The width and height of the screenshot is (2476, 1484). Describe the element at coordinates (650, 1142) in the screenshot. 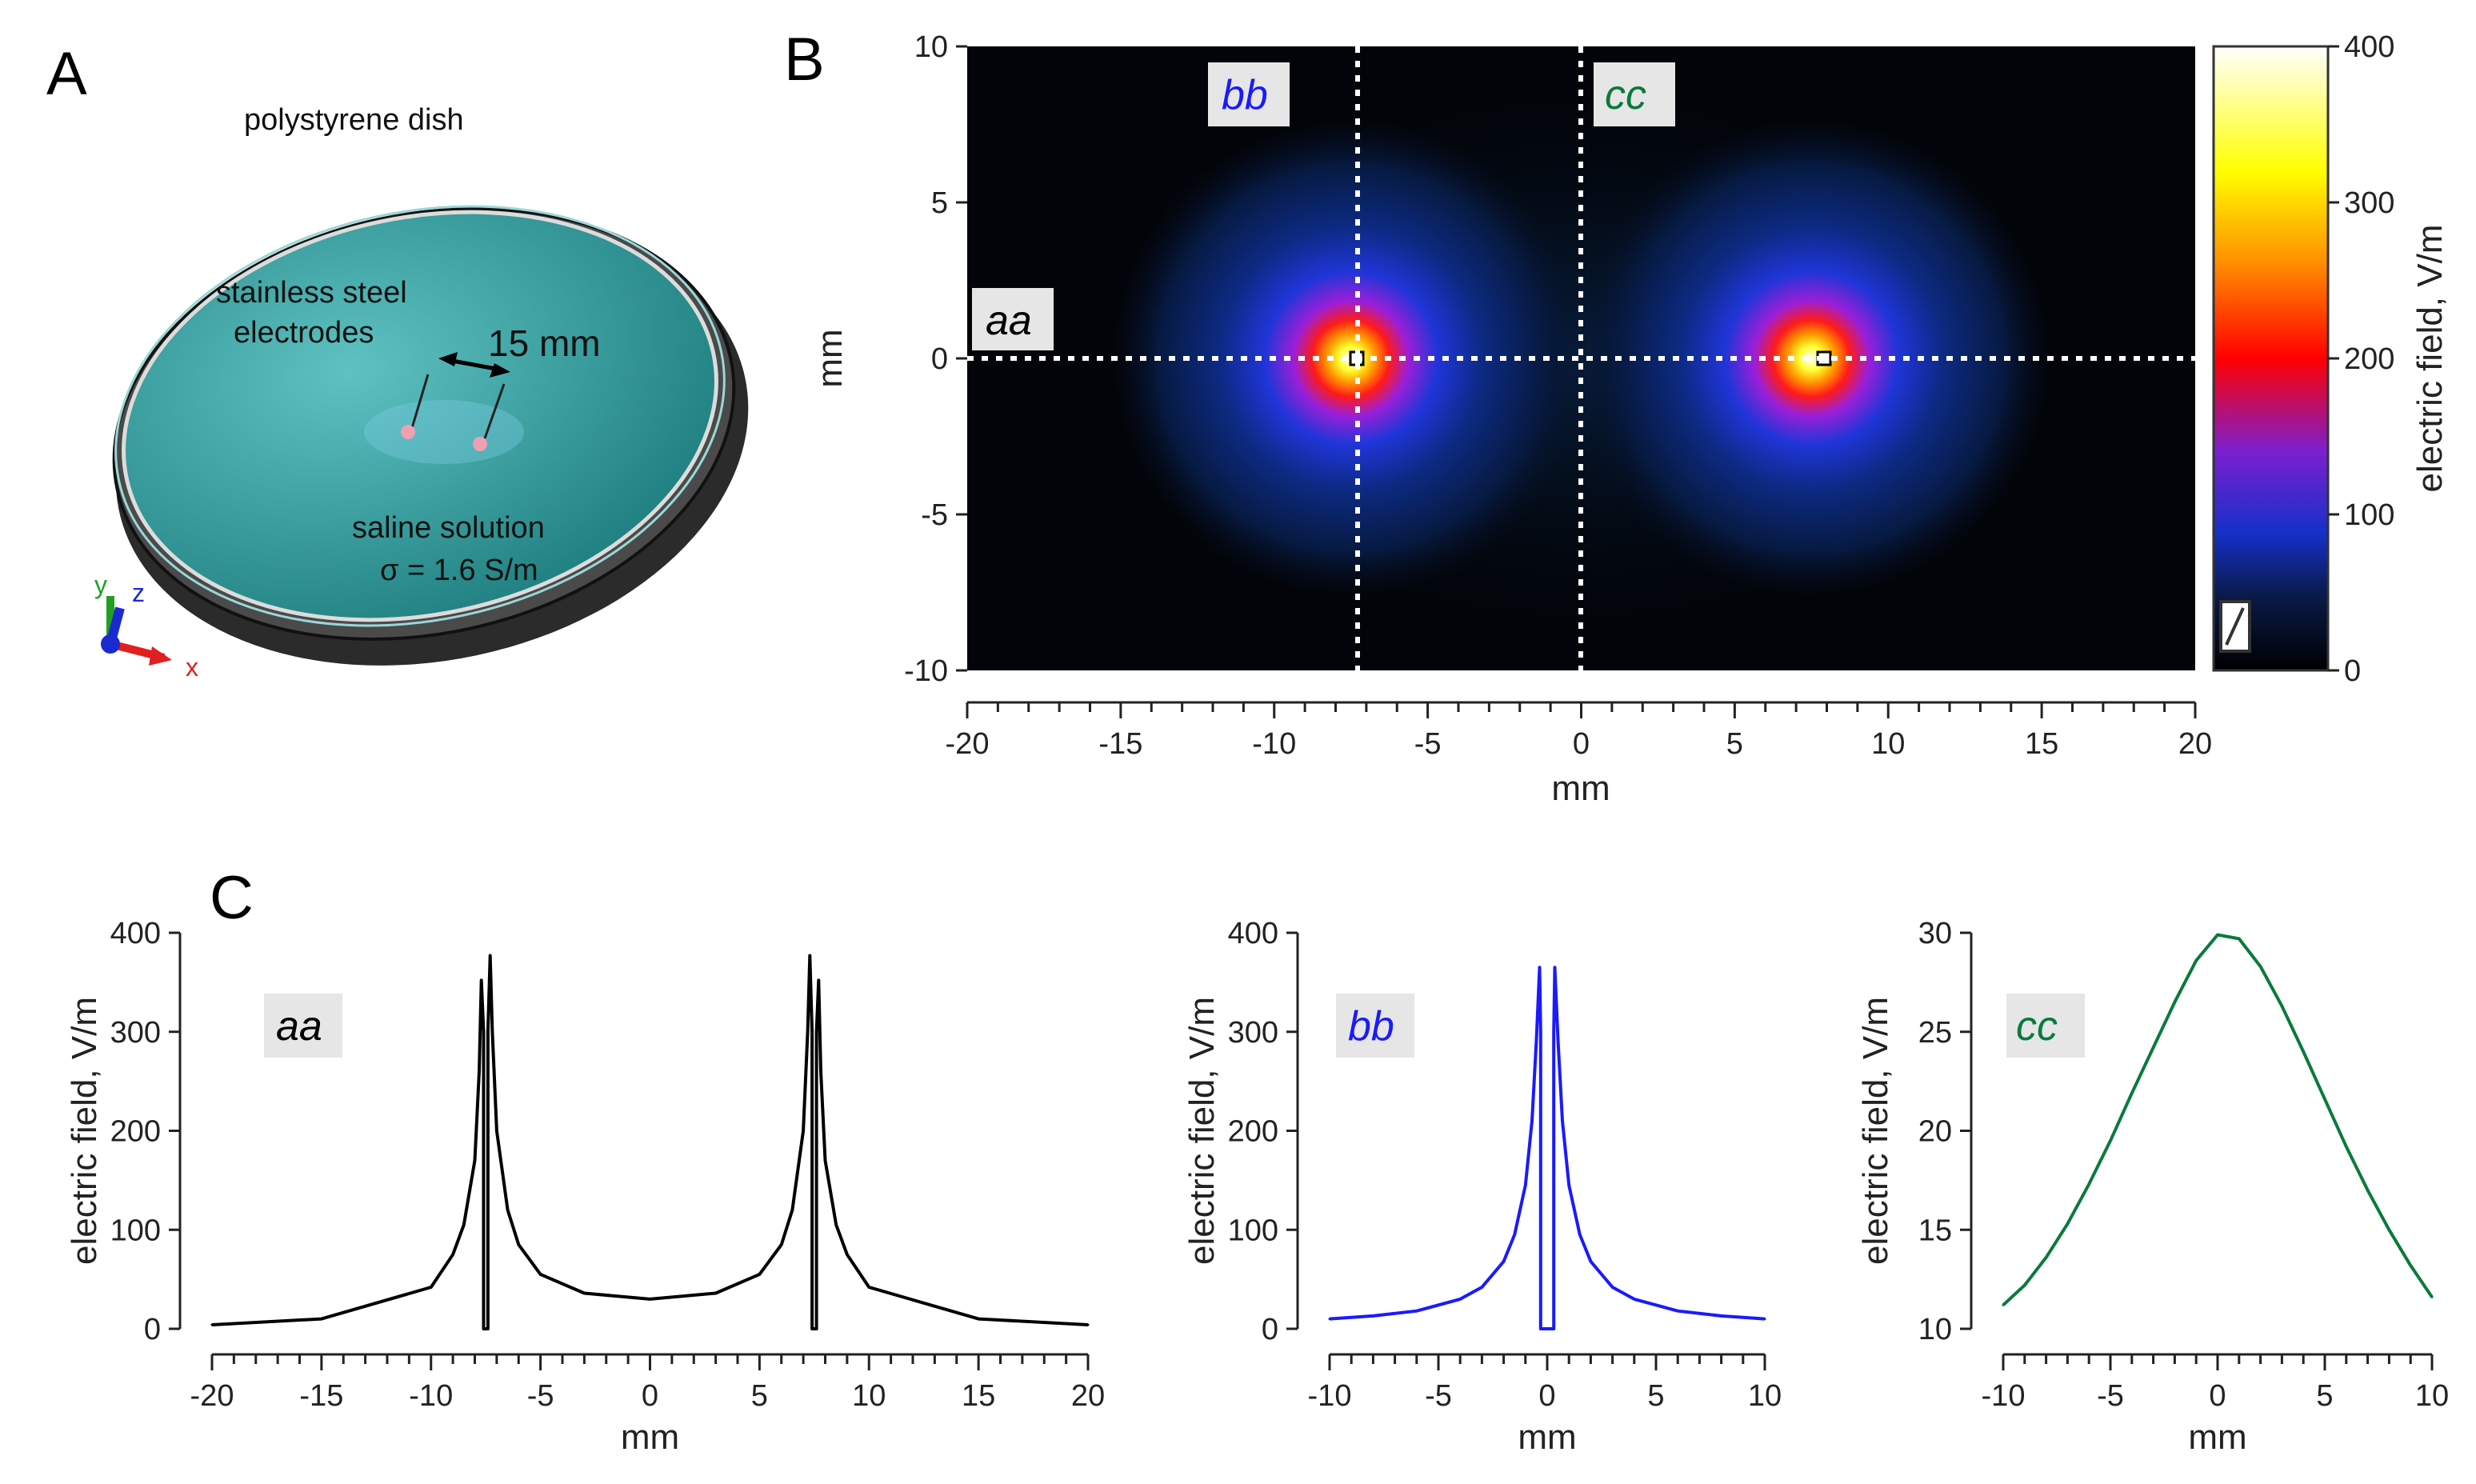

I see `profile-line-aa` at that location.